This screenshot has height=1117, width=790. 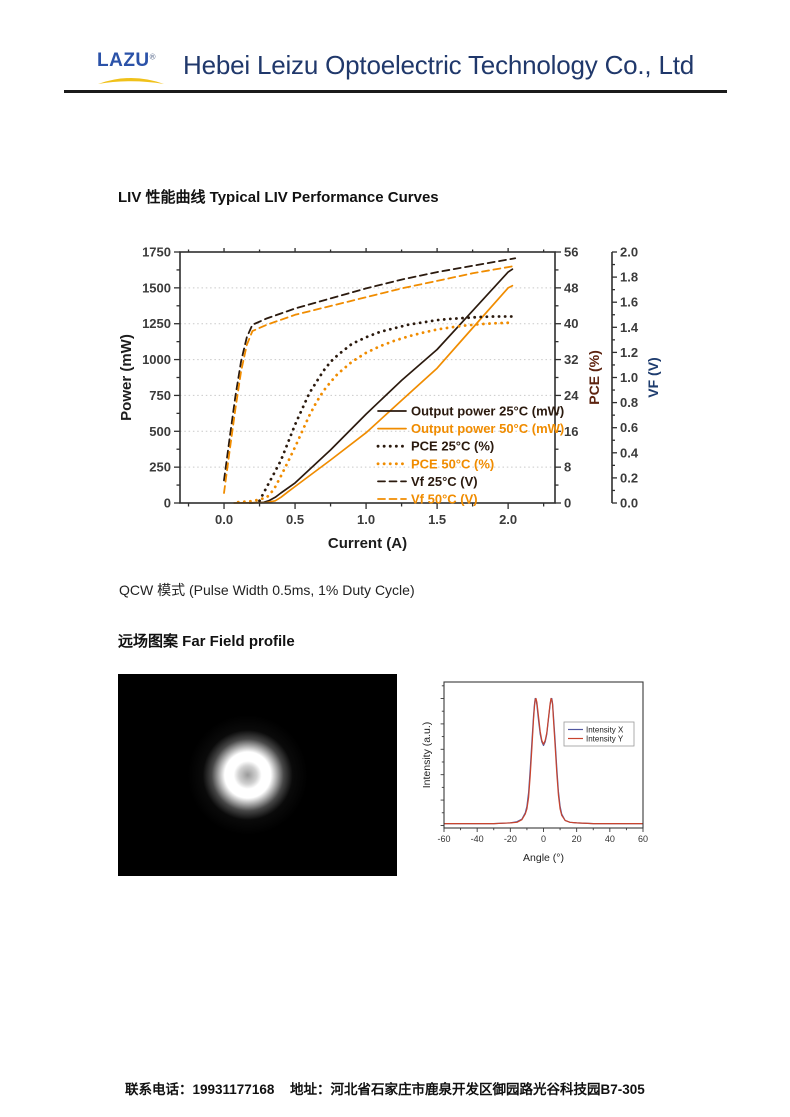 I want to click on svg-text: PCE 50°C (%), so click(x=452, y=463).